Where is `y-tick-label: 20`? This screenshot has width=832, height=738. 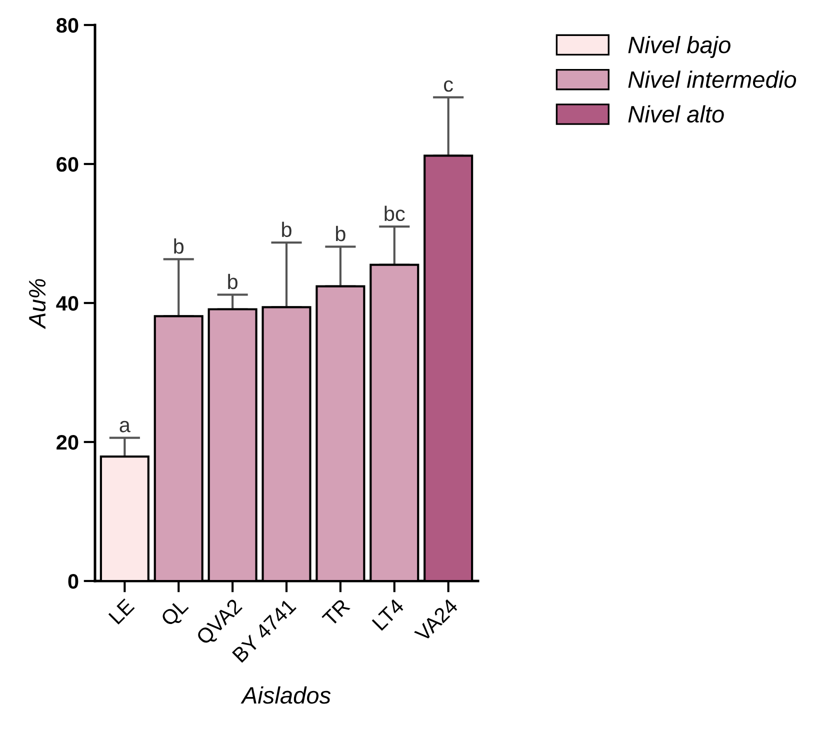 y-tick-label: 20 is located at coordinates (67, 442).